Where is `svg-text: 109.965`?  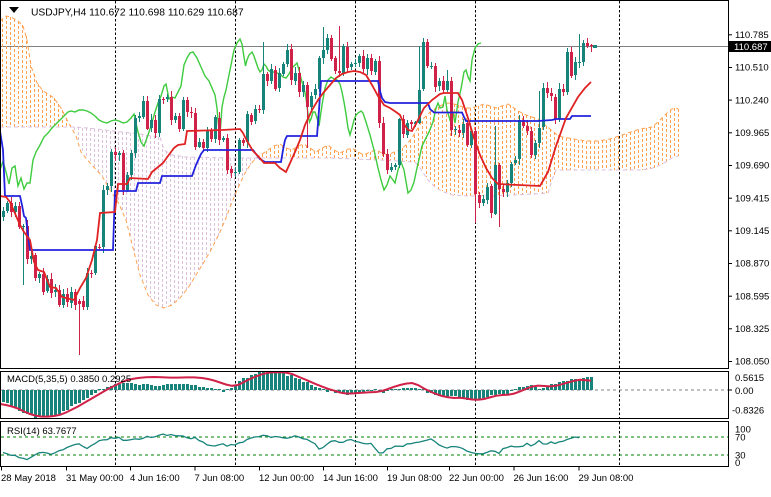
svg-text: 109.965 is located at coordinates (752, 133).